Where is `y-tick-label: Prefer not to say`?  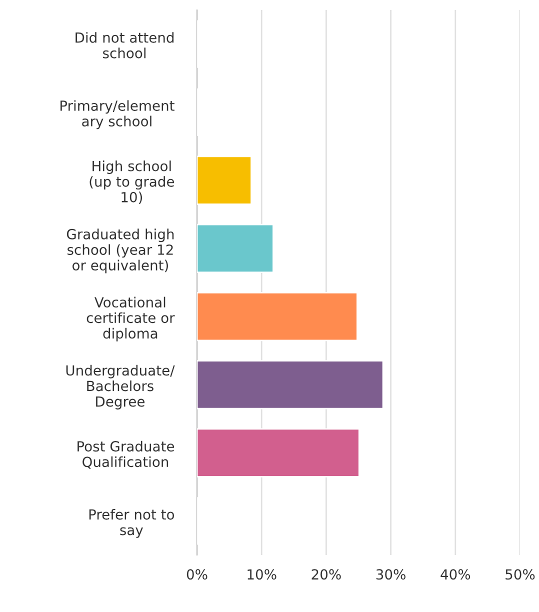 y-tick-label: Prefer not to say is located at coordinates (131, 523).